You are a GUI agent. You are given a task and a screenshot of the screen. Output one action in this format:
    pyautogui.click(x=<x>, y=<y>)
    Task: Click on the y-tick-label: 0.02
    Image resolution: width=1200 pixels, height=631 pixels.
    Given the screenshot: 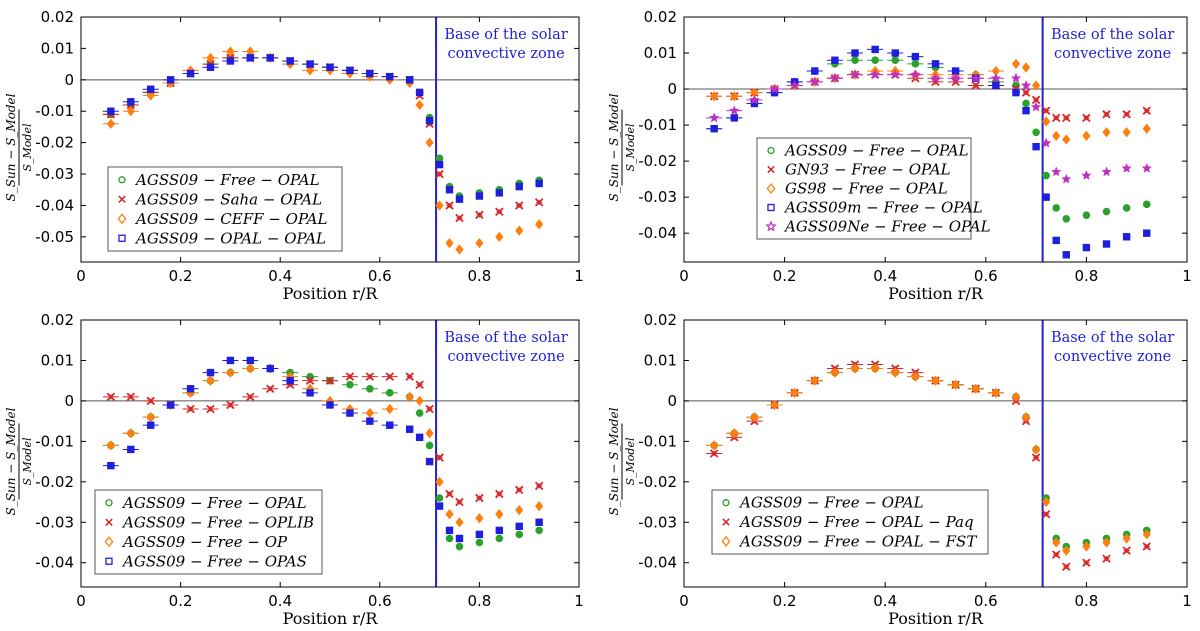 What is the action you would take?
    pyautogui.click(x=57, y=320)
    